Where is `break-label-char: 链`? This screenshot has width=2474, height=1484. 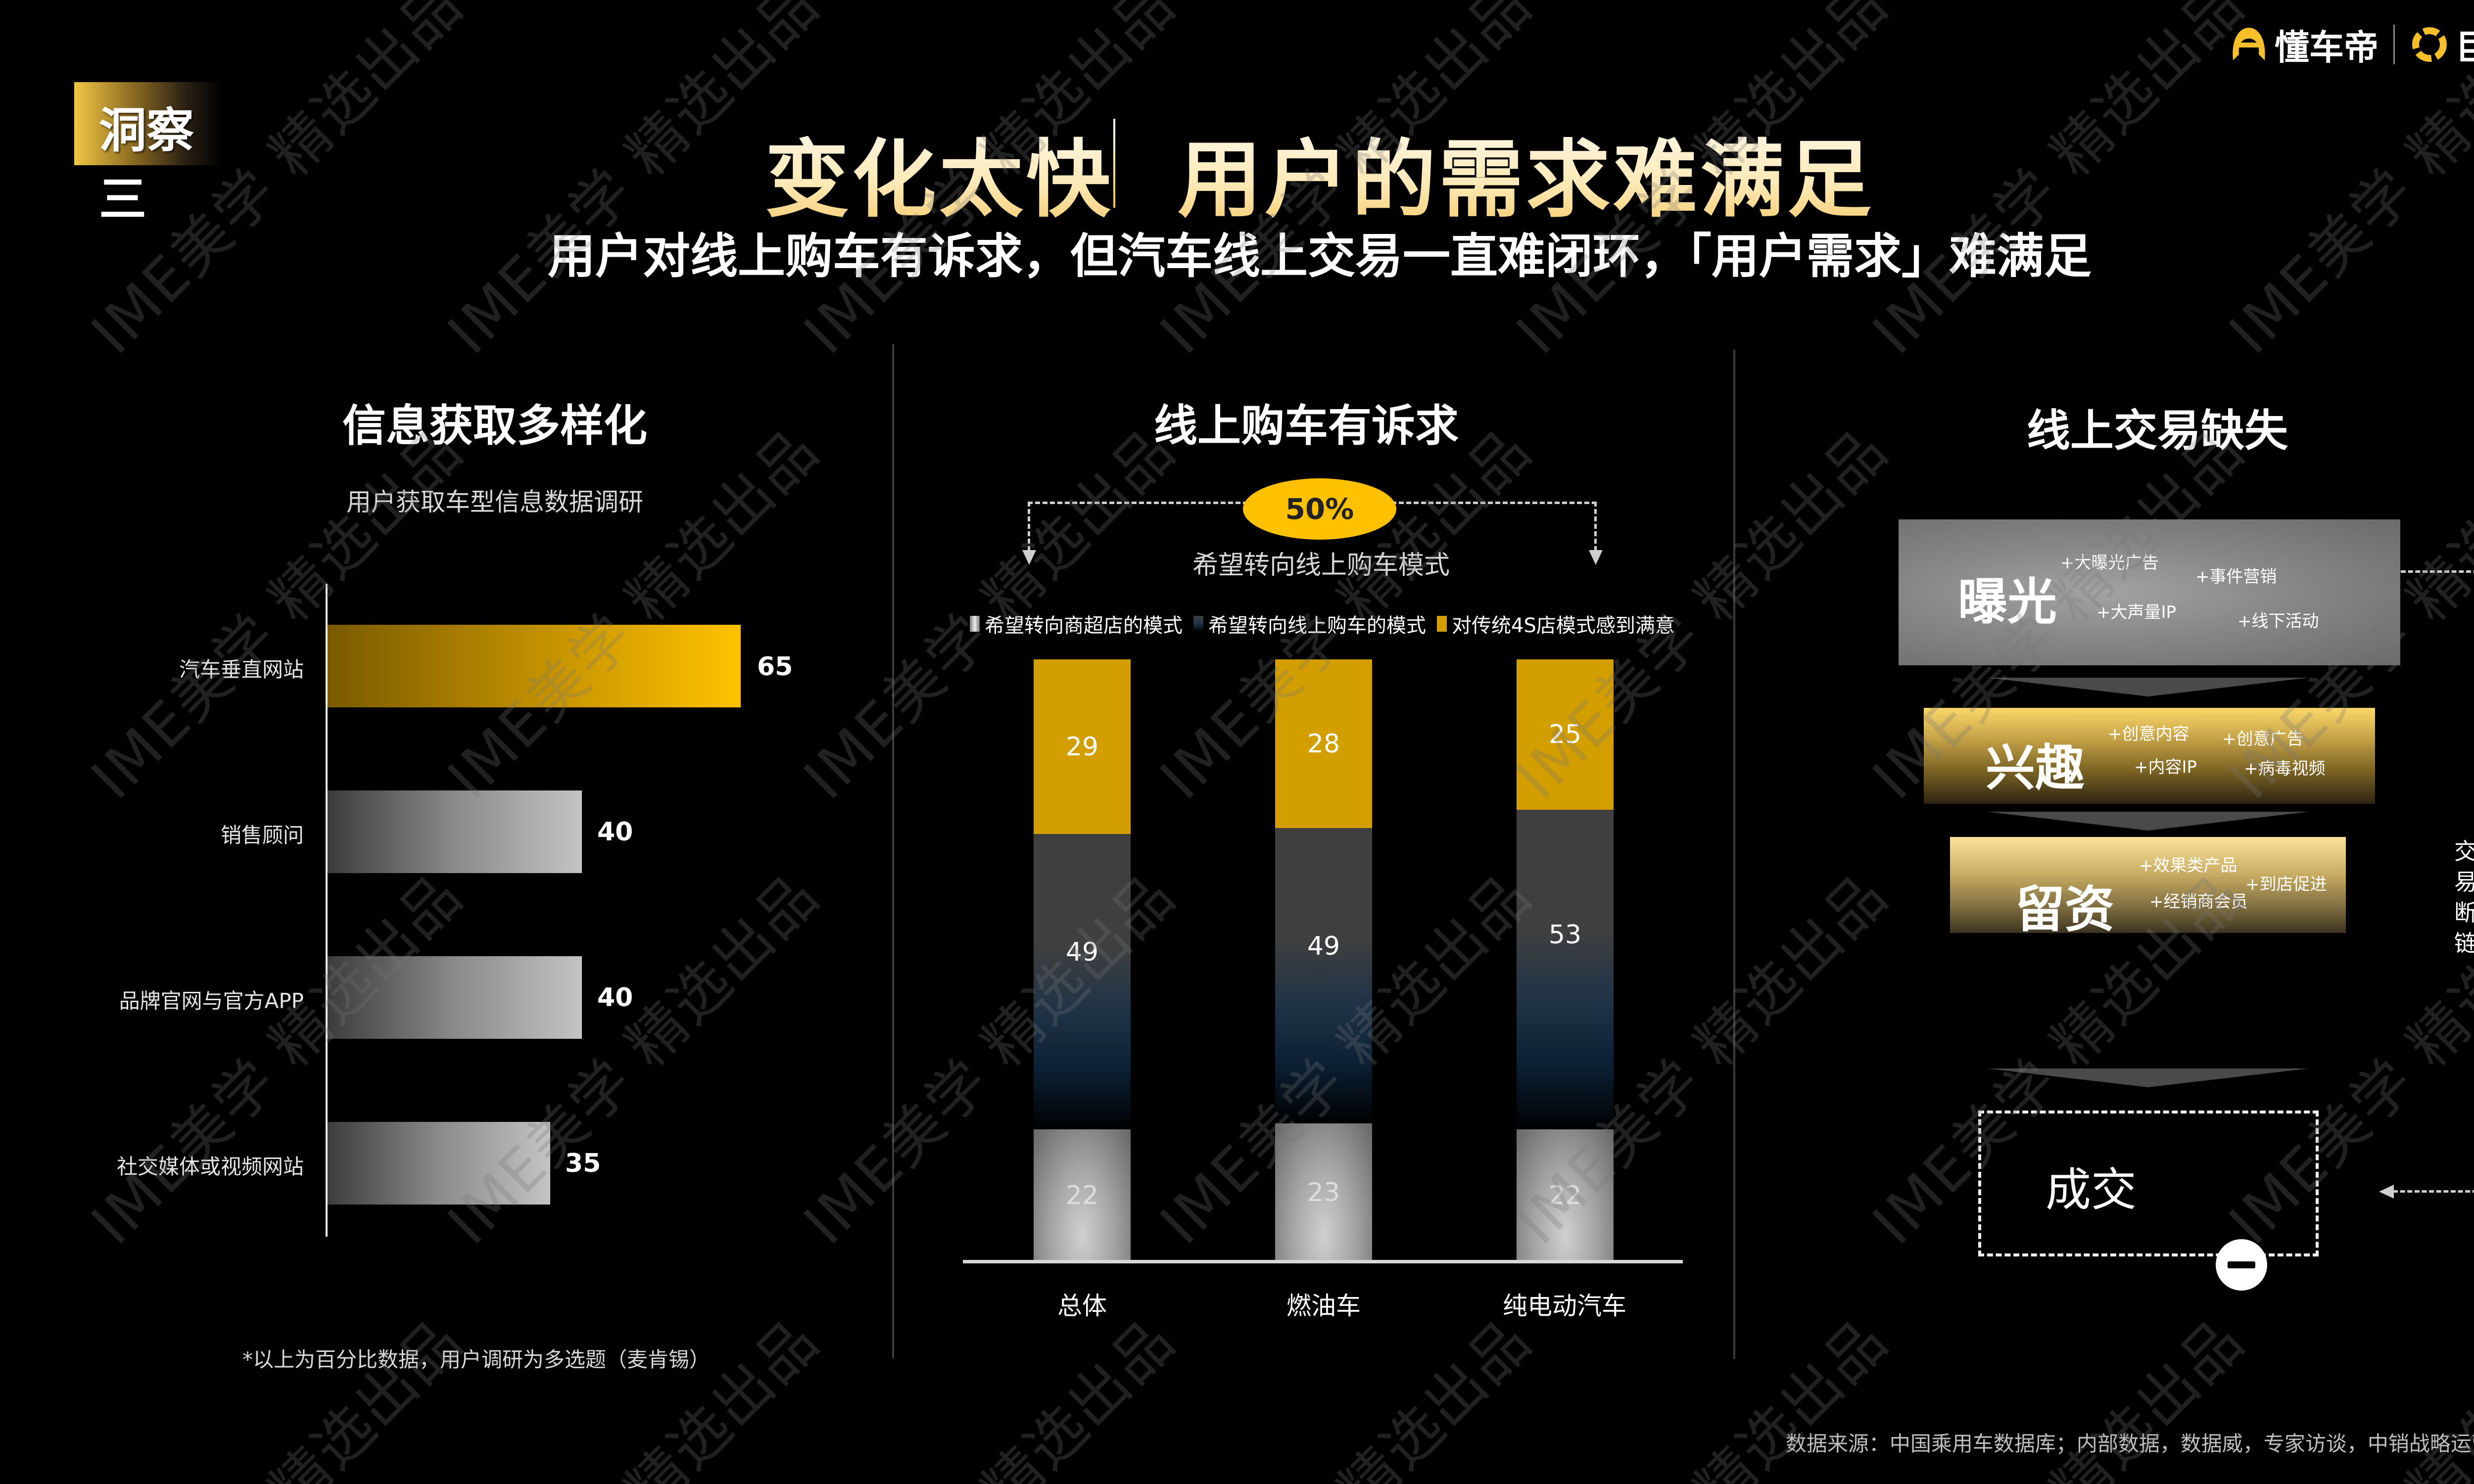
break-label-char: 链 is located at coordinates (2464, 943).